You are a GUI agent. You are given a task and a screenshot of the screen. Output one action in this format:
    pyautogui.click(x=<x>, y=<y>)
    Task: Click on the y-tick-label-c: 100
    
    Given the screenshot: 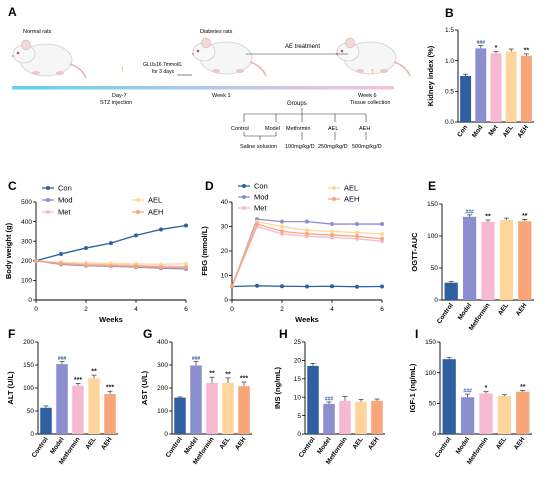 What is the action you would take?
    pyautogui.click(x=26, y=281)
    